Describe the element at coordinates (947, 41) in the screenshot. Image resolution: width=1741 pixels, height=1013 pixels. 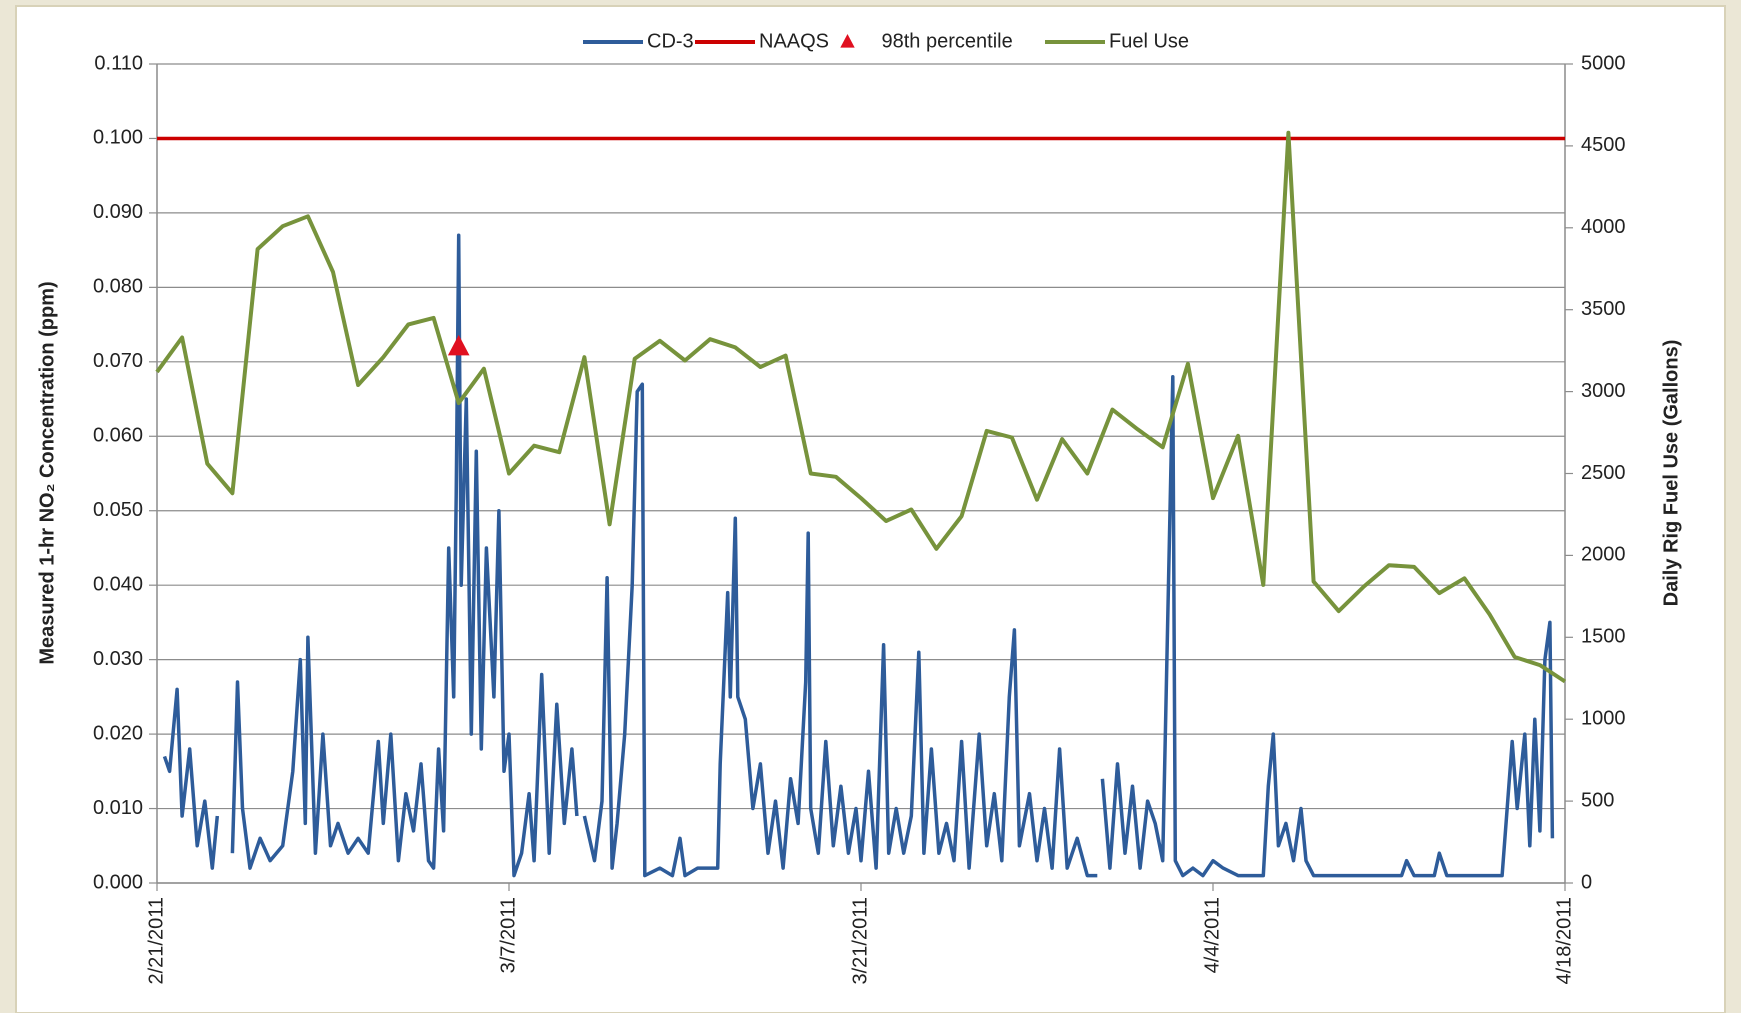
I see `legend-label: 98th percentile` at that location.